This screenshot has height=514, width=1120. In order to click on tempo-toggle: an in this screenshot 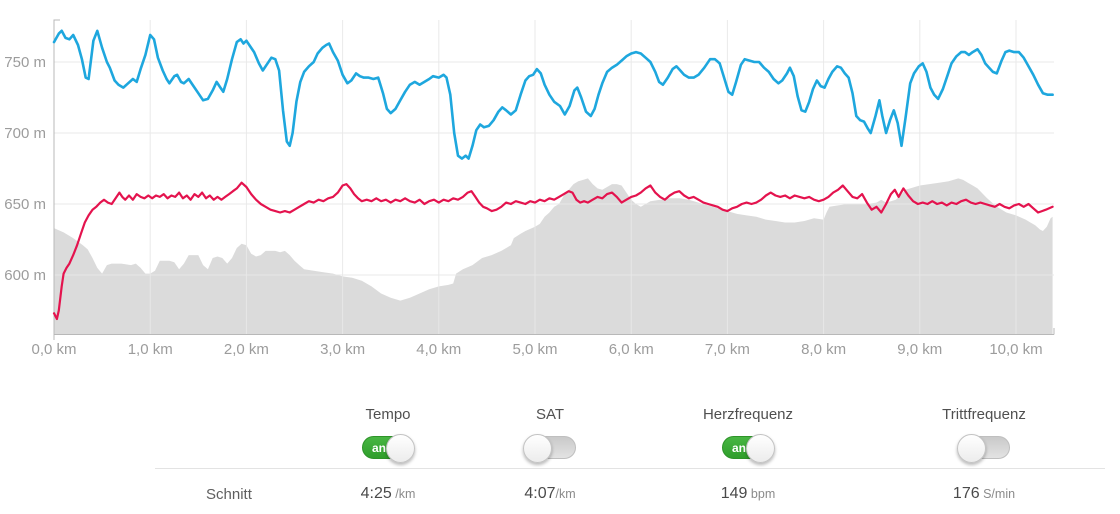, I will do `click(388, 448)`.